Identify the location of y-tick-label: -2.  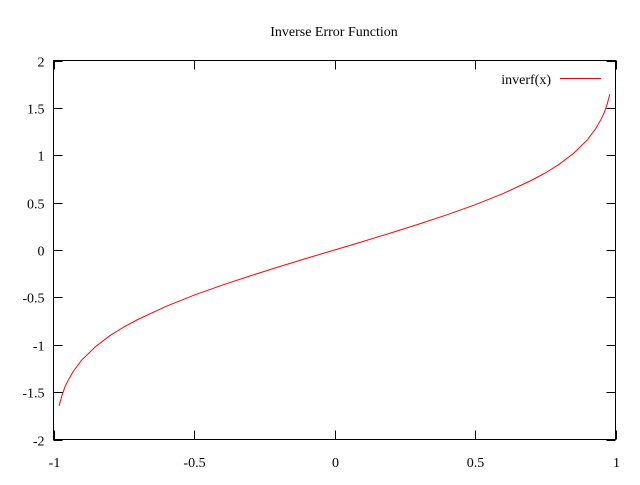
(39, 442).